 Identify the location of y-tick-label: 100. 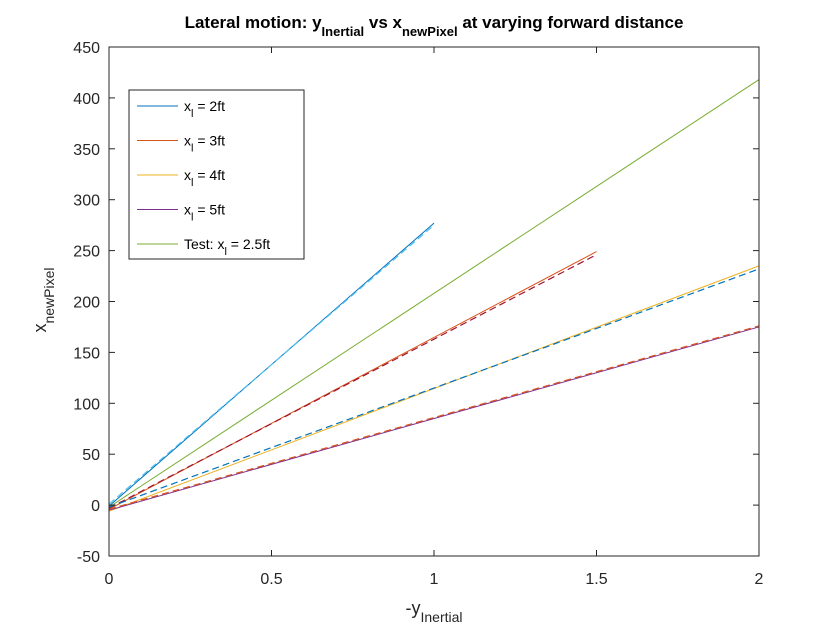
(86, 404).